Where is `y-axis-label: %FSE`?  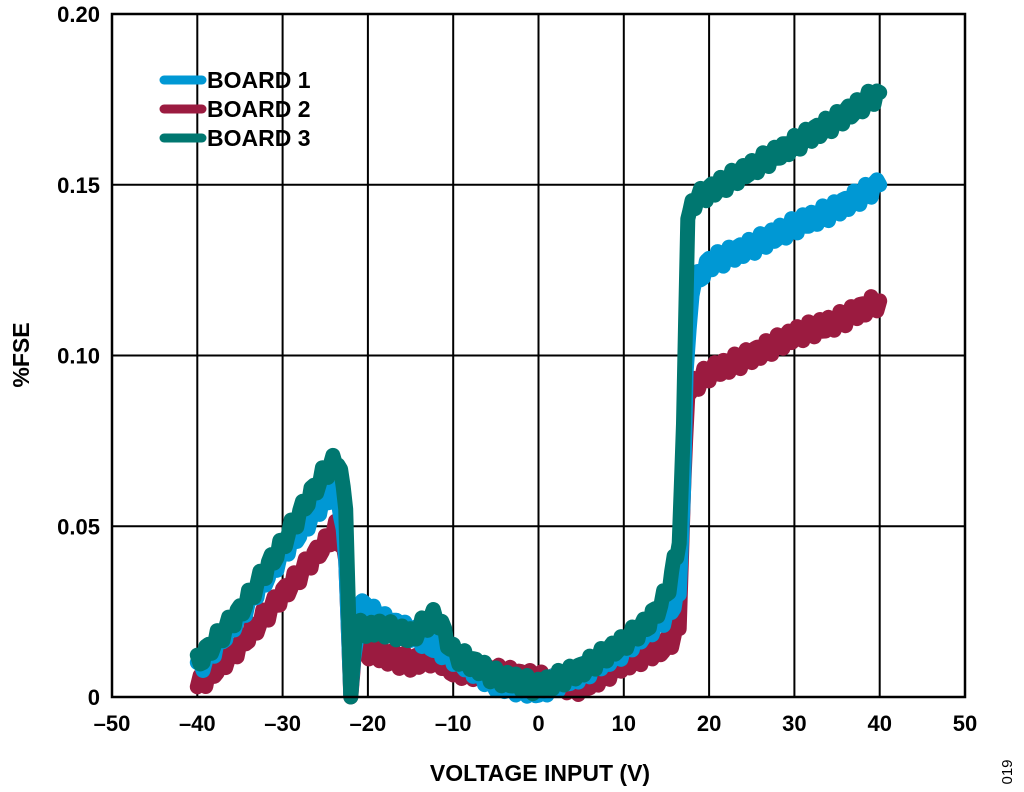 y-axis-label: %FSE is located at coordinates (21, 354).